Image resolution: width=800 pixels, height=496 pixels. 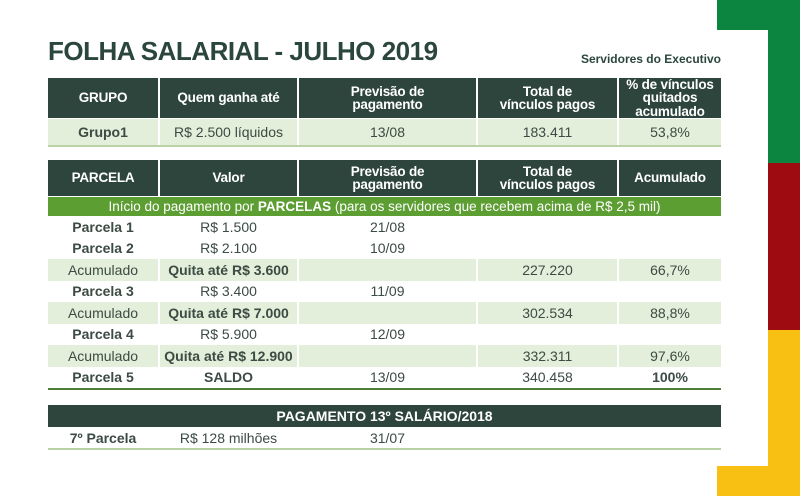 What do you see at coordinates (103, 437) in the screenshot?
I see `cell-parcela: 7º Parcela` at bounding box center [103, 437].